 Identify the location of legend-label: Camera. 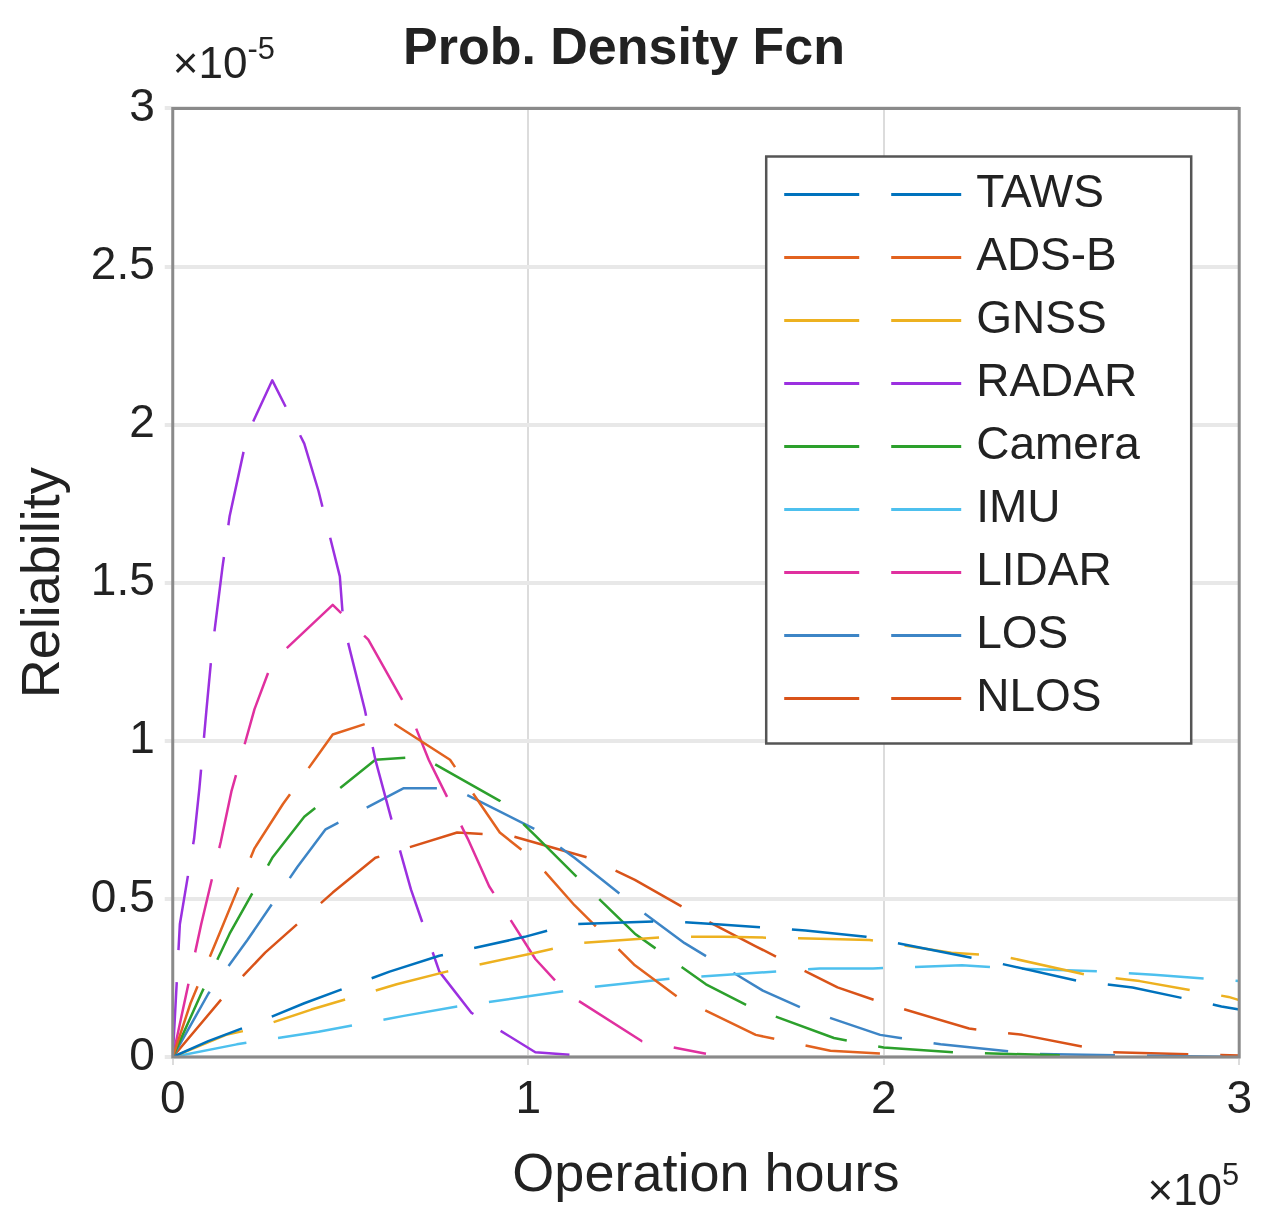
(1058, 443).